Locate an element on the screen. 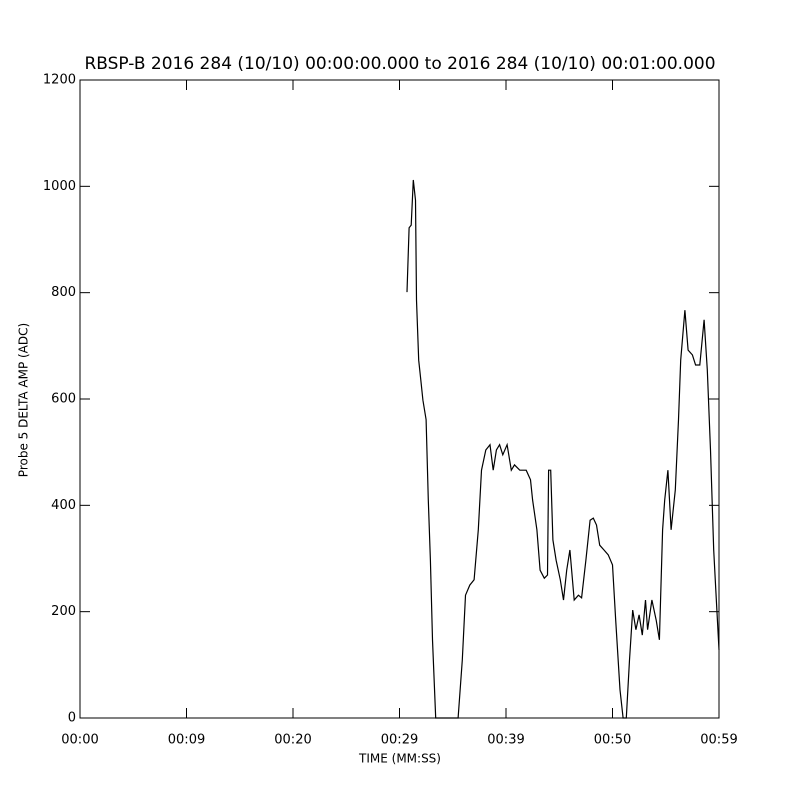 Image resolution: width=800 pixels, height=804 pixels. y-tick-label: 400 is located at coordinates (63, 505).